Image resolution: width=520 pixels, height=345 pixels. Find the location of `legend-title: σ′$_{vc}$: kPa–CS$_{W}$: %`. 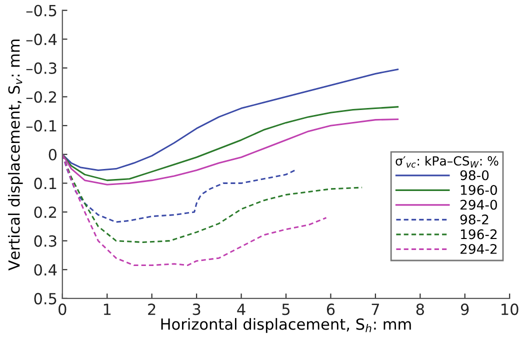

legend-title: σ′$_{vc}$: kPa–CS$_{W}$: % is located at coordinates (447, 162).